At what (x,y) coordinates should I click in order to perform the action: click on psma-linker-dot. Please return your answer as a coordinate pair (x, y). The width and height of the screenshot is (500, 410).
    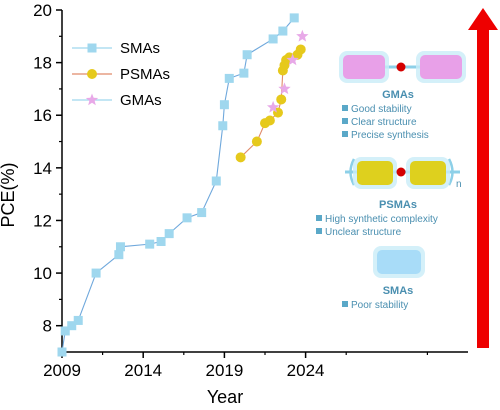
    Looking at the image, I should click on (401, 172).